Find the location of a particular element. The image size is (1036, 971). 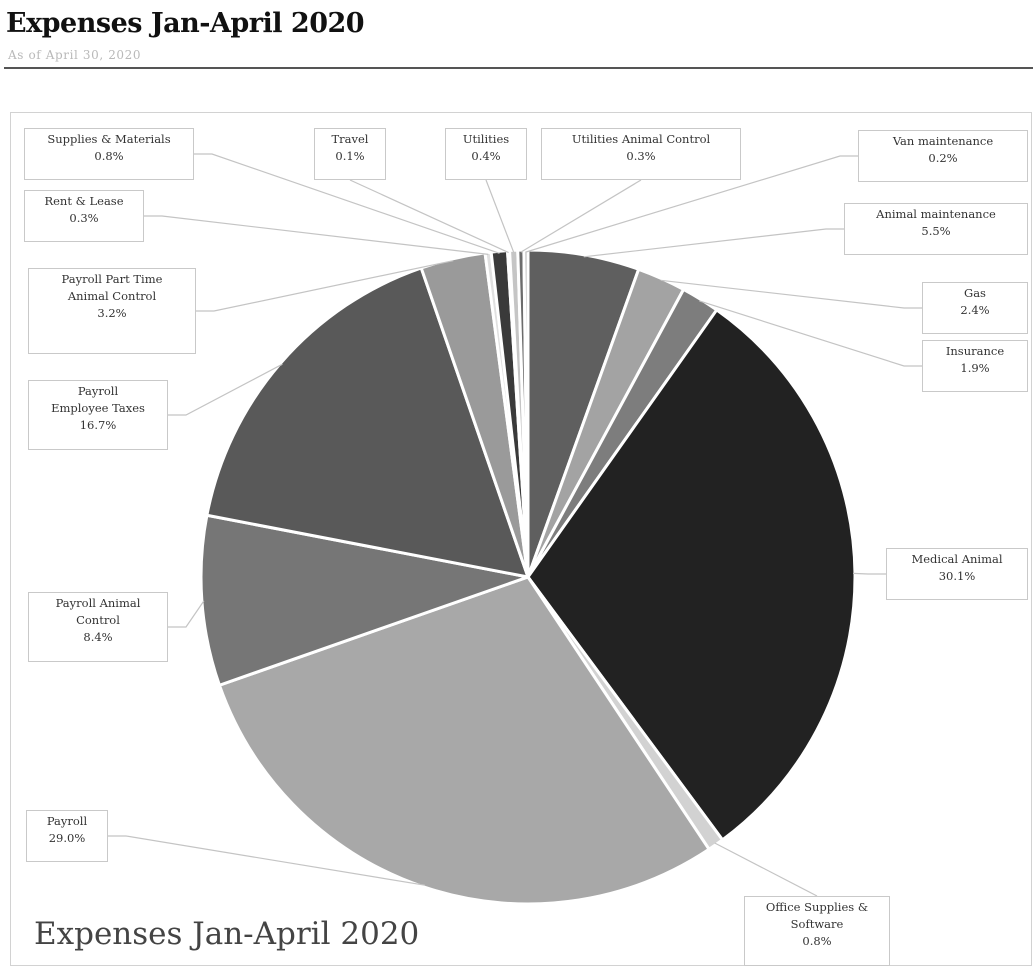

data-label-name: Employee Taxes is located at coordinates (98, 408).